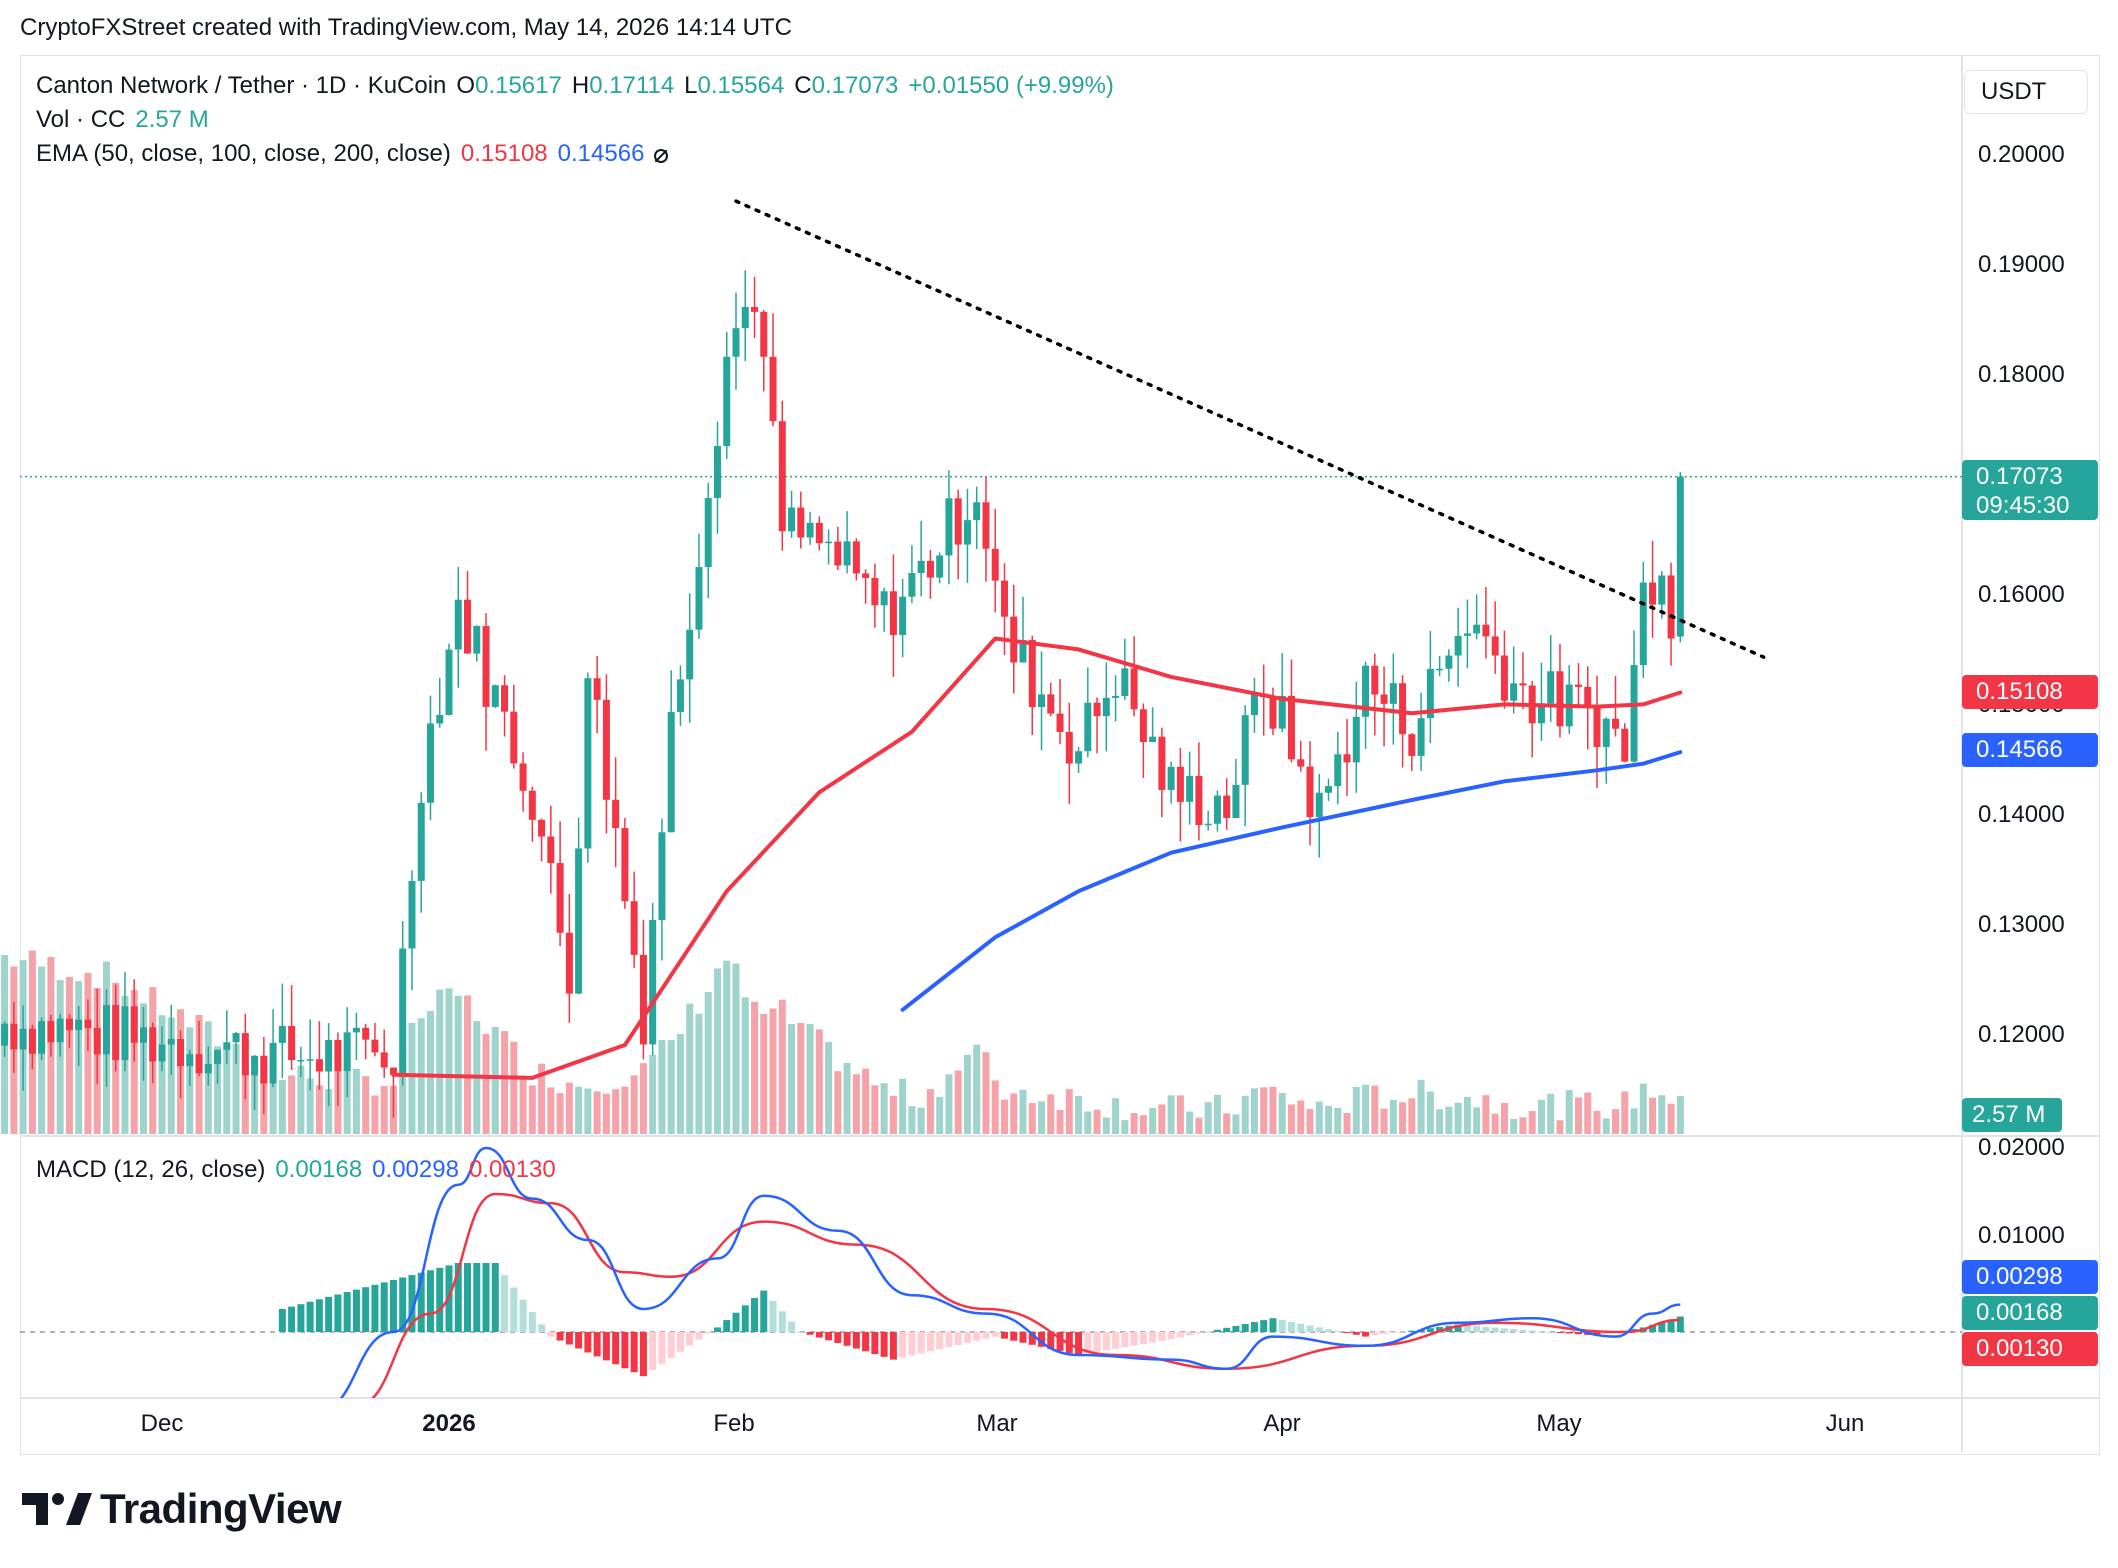 Image resolution: width=2118 pixels, height=1568 pixels. What do you see at coordinates (466, 85) in the screenshot?
I see `open-key: O` at bounding box center [466, 85].